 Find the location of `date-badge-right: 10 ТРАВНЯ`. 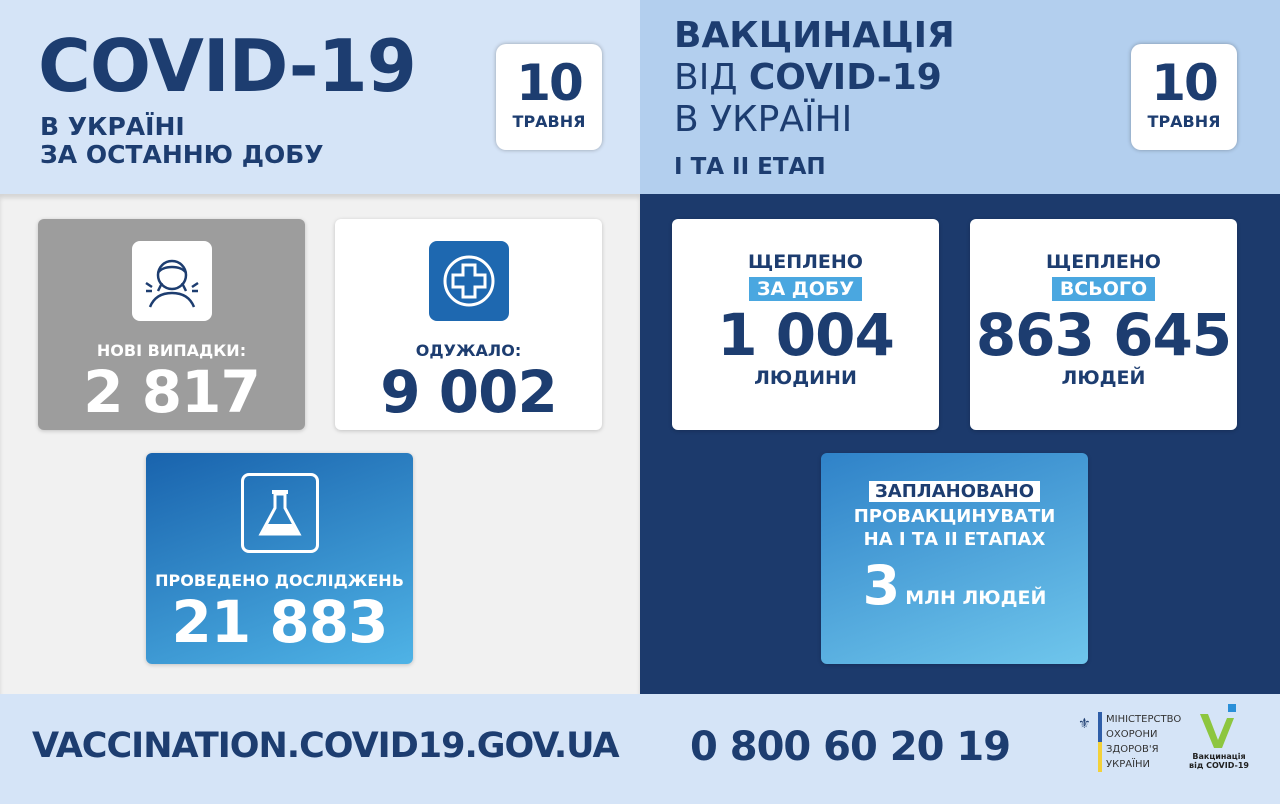

date-badge-right: 10 ТРАВНЯ is located at coordinates (1184, 97).